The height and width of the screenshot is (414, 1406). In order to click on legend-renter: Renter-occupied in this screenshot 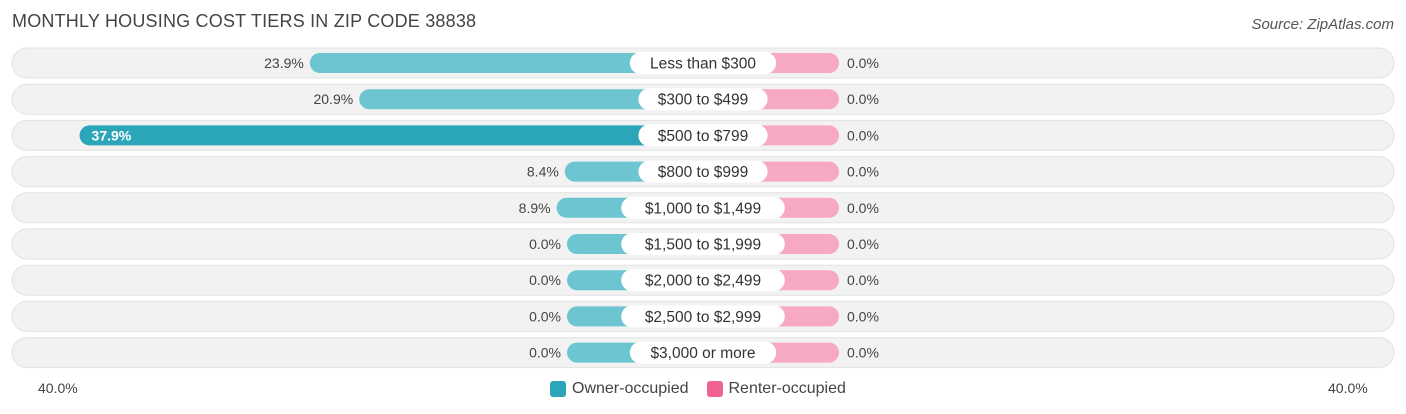, I will do `click(776, 389)`.